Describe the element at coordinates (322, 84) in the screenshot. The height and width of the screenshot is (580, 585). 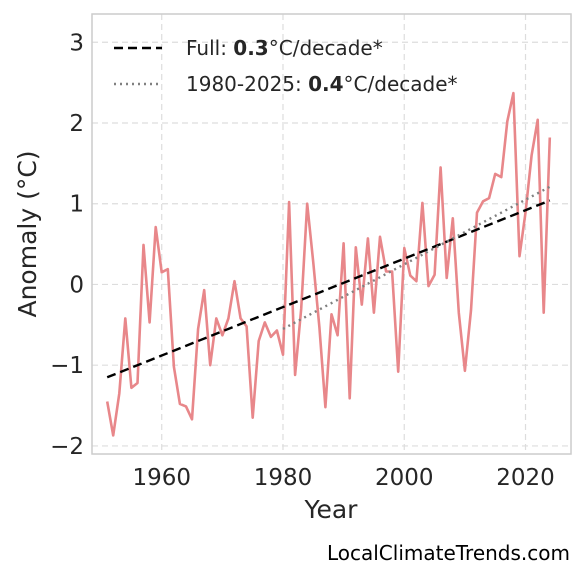
I see `legend-label: 1980-2025: 0.4°C/decade*` at that location.